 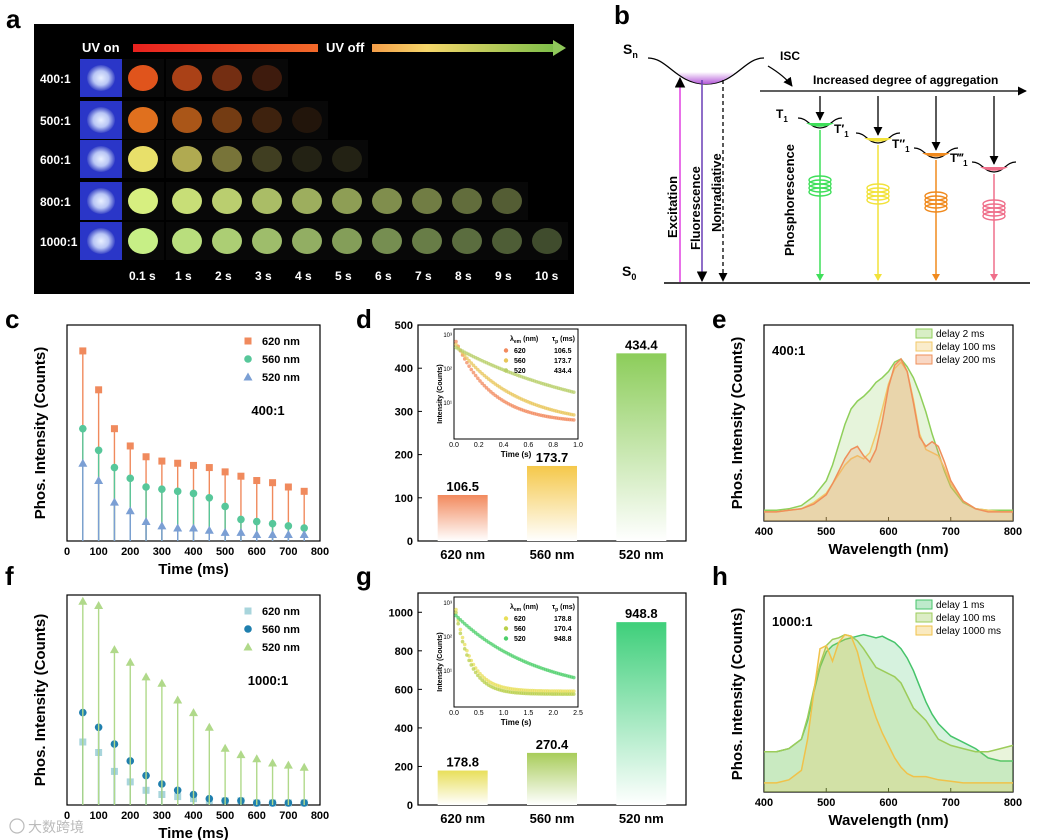 I want to click on uv-on-sample, so click(x=101, y=78).